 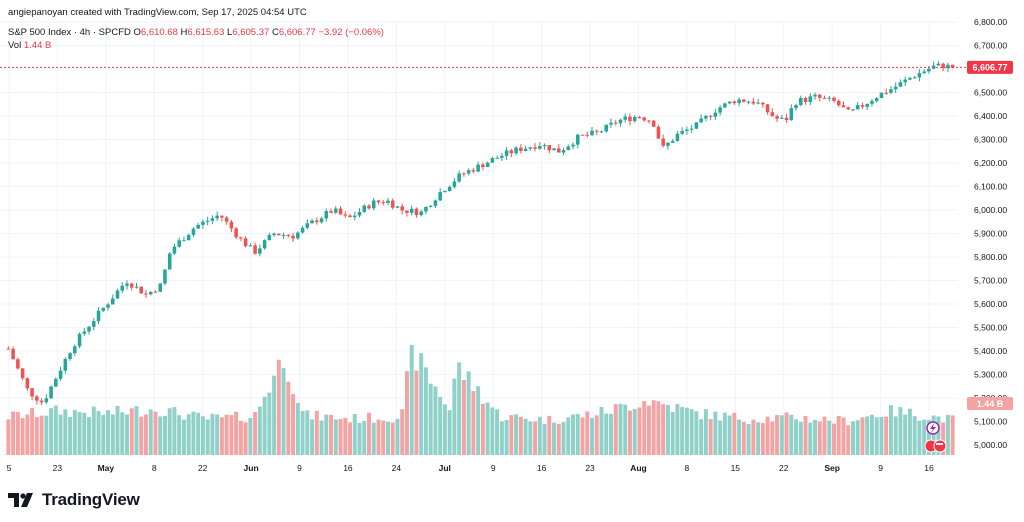 I want to click on symbol-name: S&P 500 Index · 4h · SPCFD, so click(x=69, y=32).